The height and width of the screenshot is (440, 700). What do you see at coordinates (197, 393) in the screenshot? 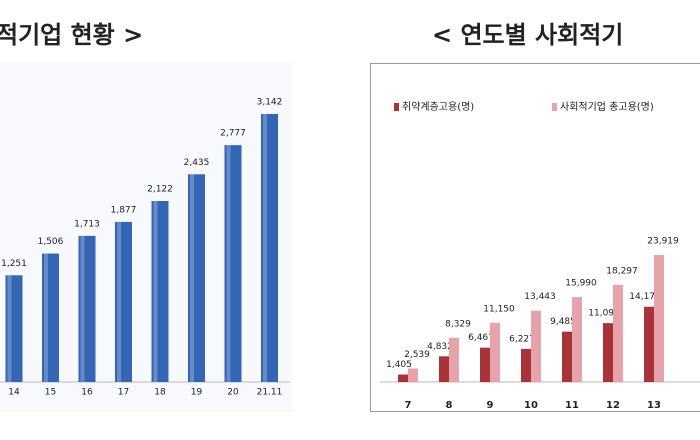
I see `x-tick-label: 19` at bounding box center [197, 393].